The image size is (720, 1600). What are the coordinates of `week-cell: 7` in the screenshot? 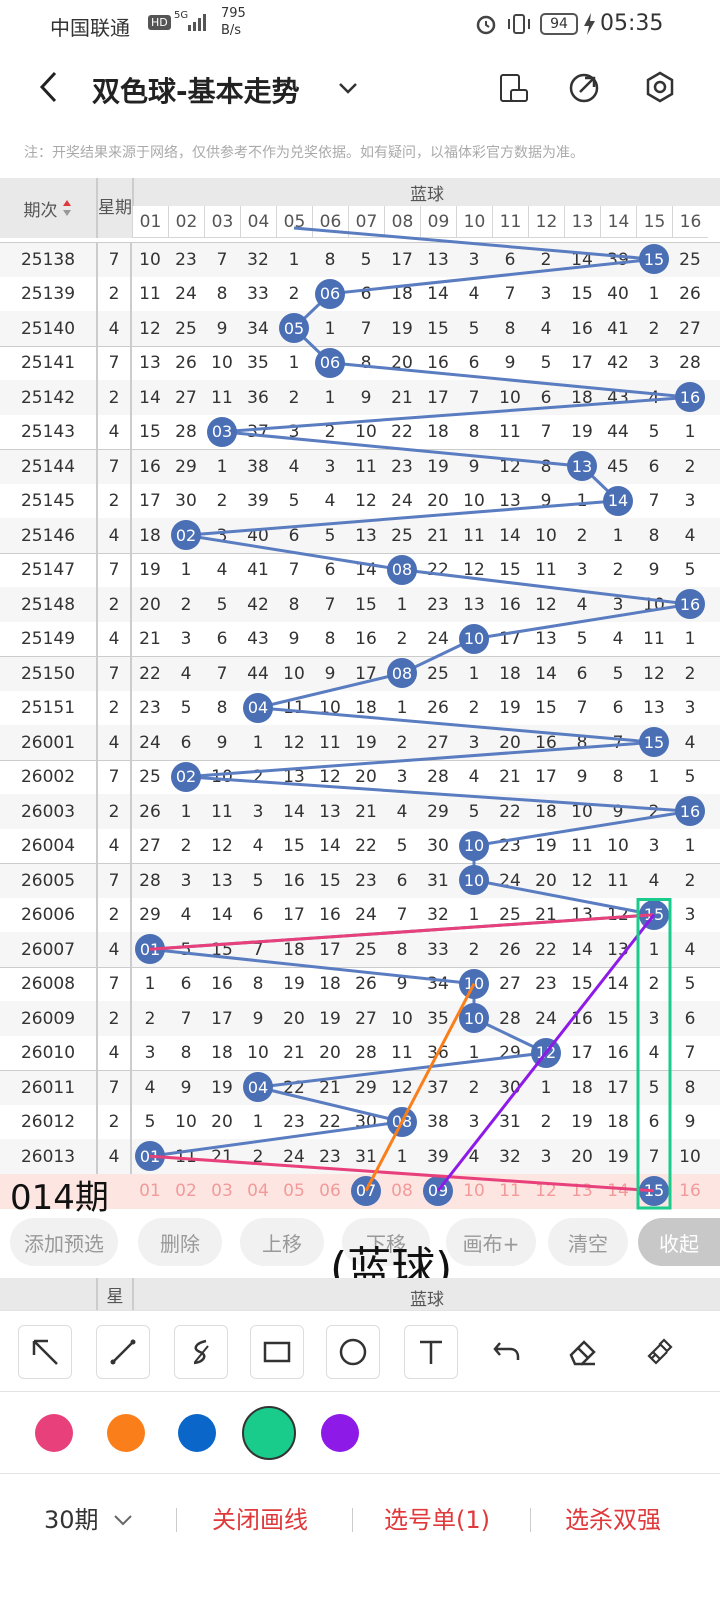 It's located at (114, 880).